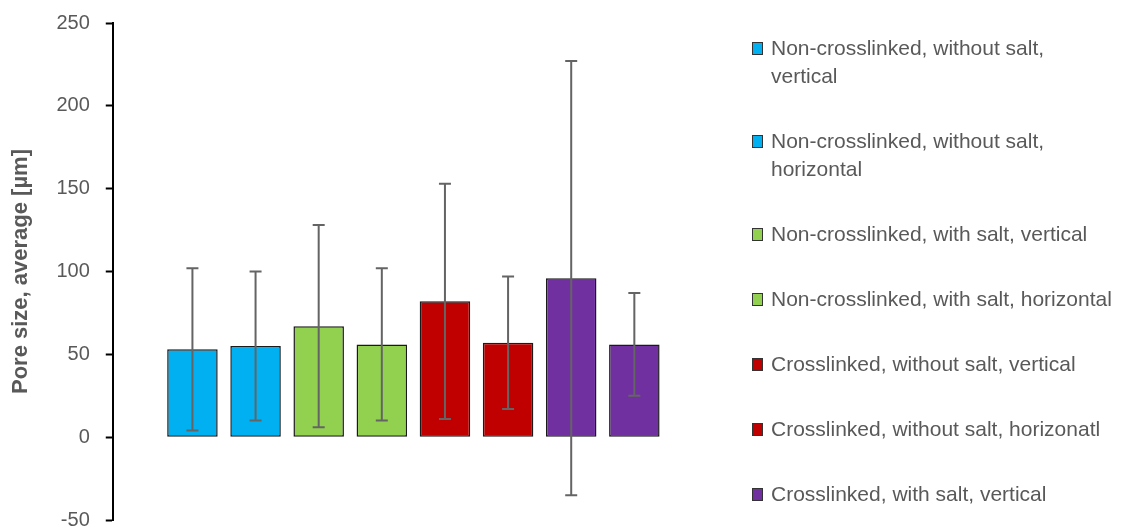 This screenshot has width=1137, height=531. I want to click on y-tick-label: 250, so click(73, 21).